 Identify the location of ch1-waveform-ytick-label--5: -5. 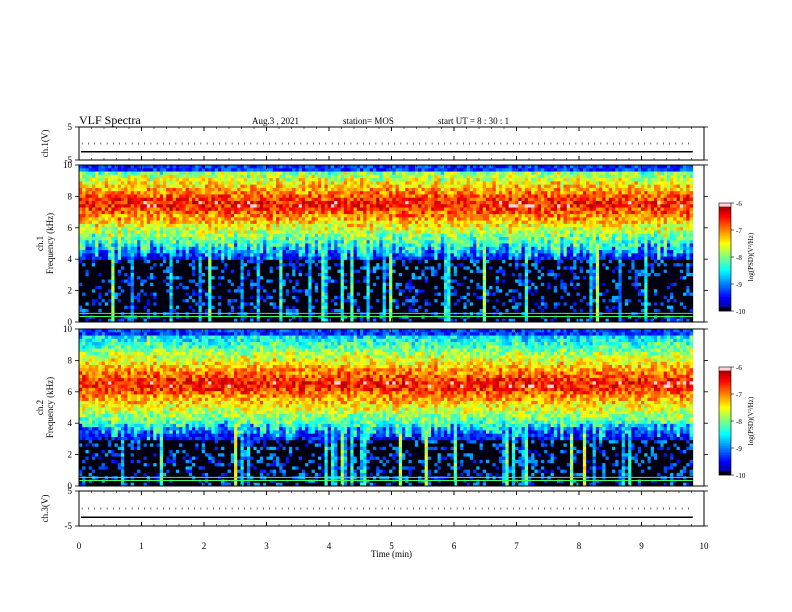
(69, 160).